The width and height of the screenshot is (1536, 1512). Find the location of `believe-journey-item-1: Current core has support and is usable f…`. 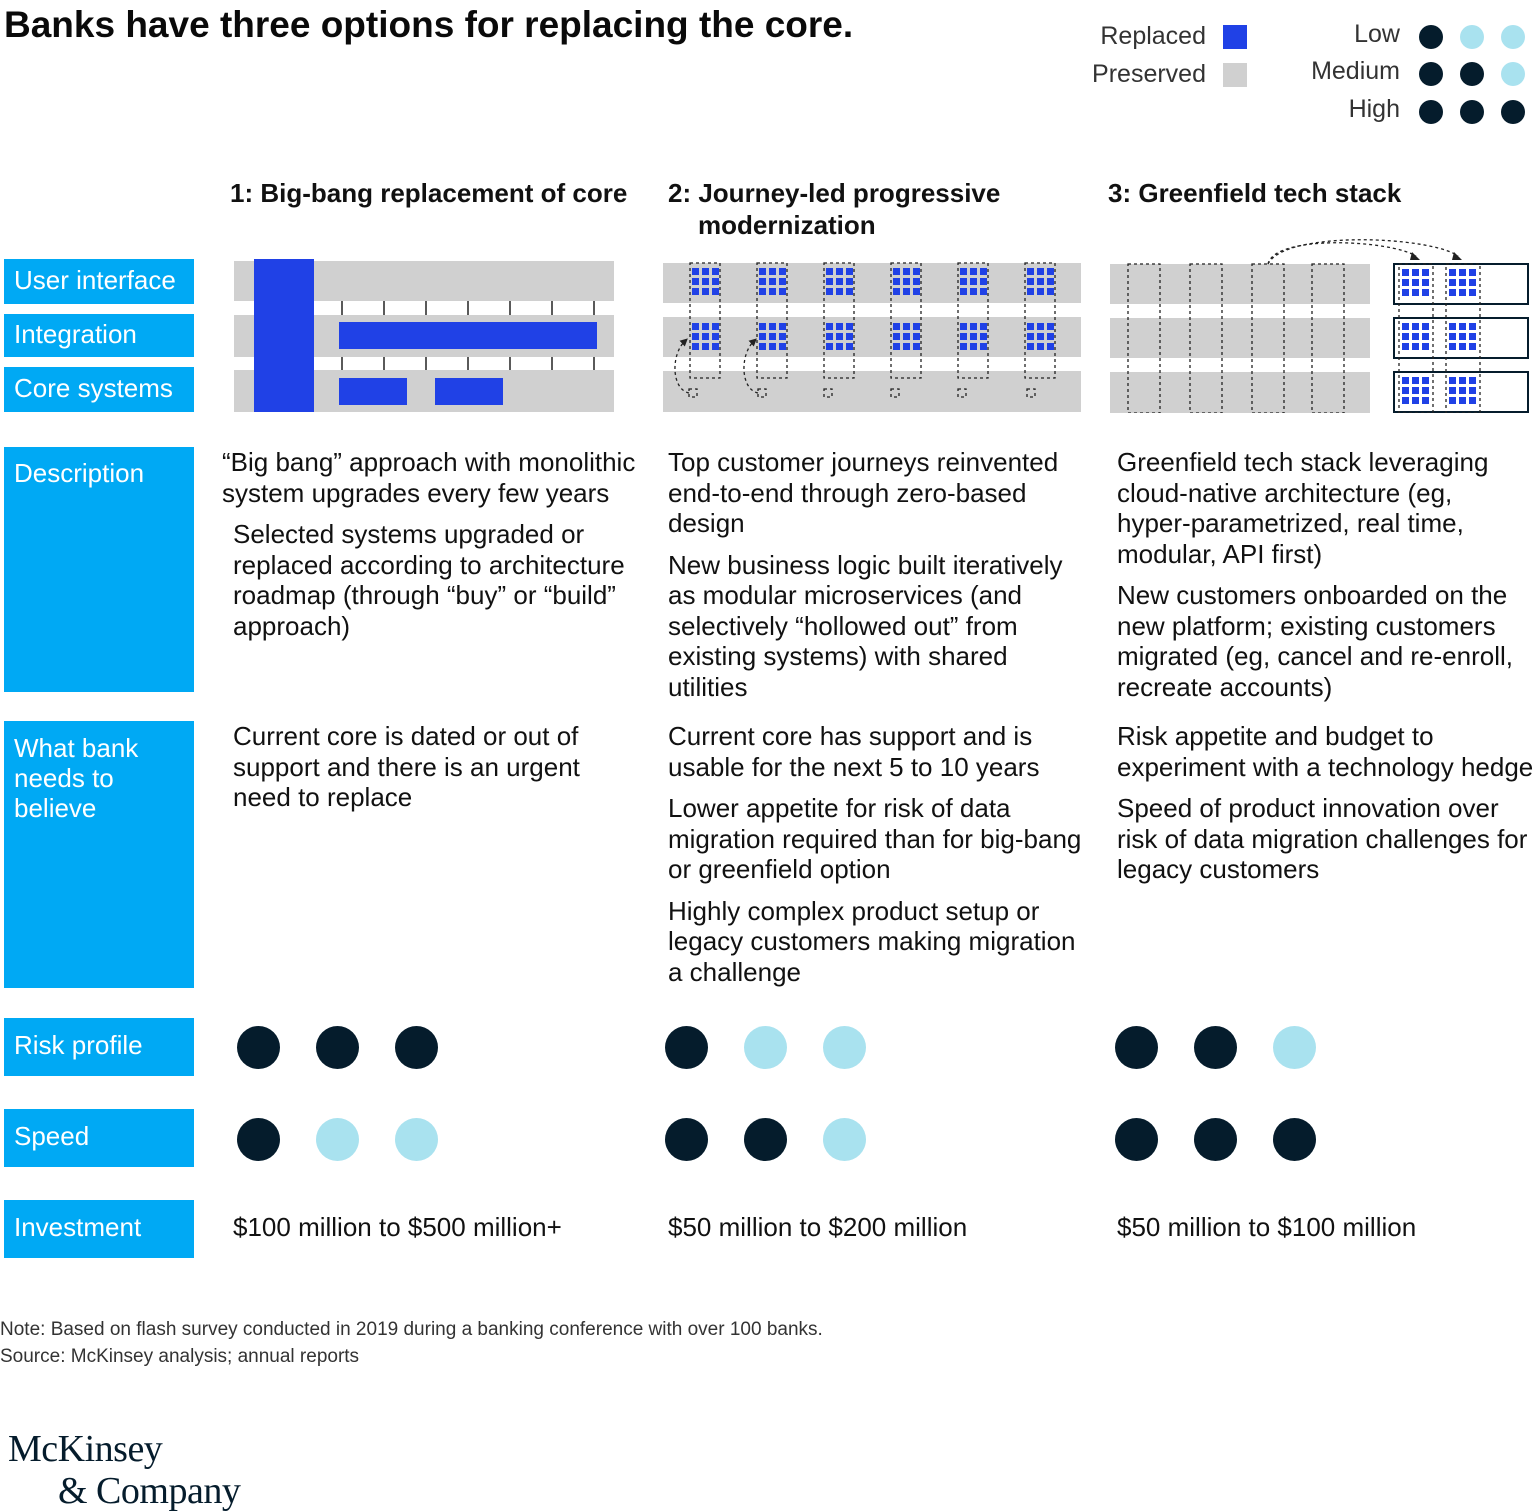

believe-journey-item-1: Current core has support and is usable f… is located at coordinates (854, 751).